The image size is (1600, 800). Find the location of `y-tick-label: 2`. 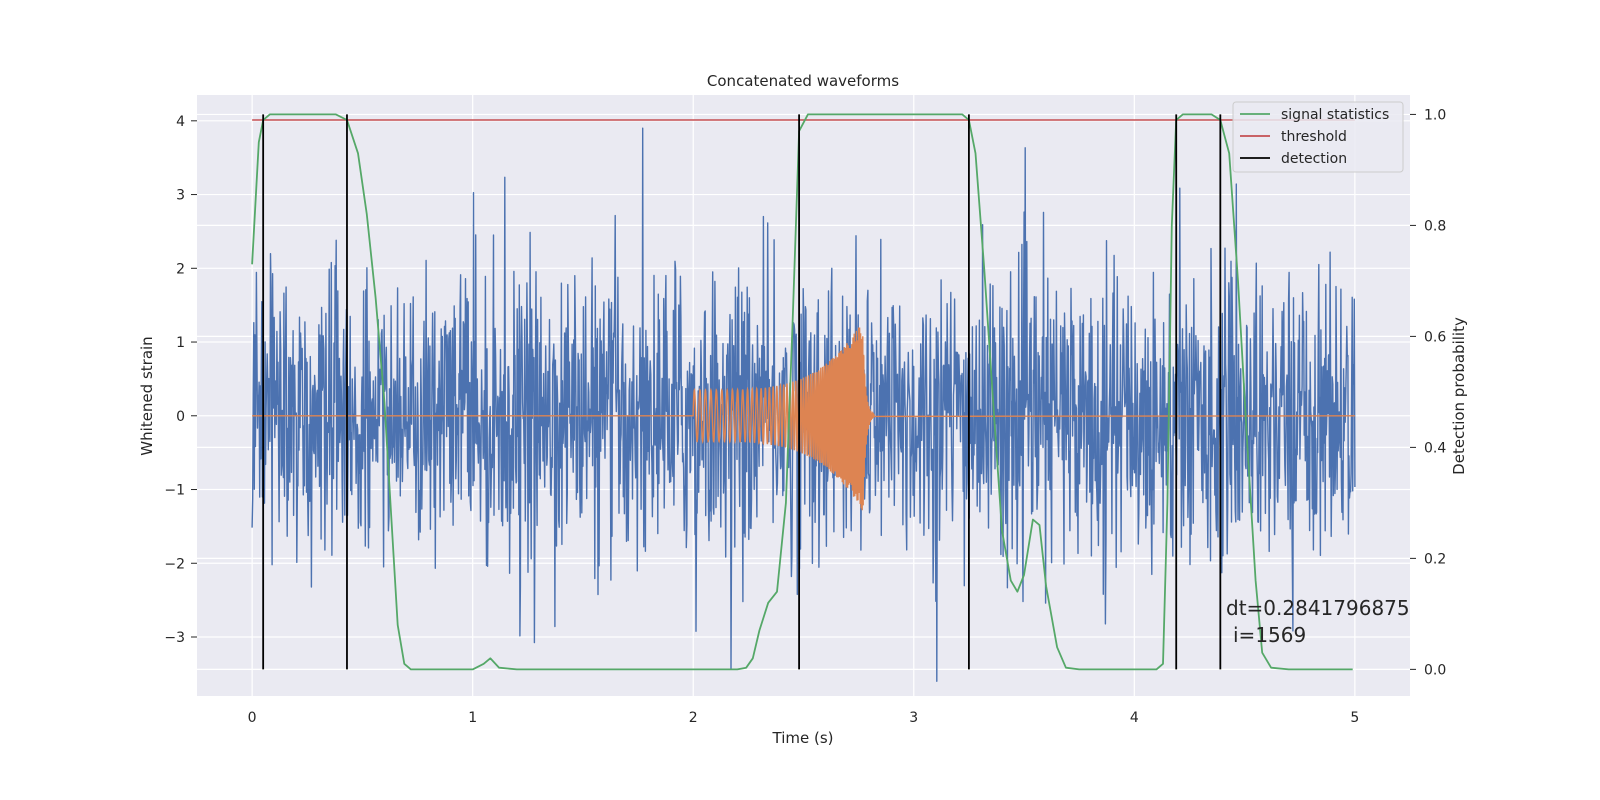

y-tick-label: 2 is located at coordinates (180, 269).